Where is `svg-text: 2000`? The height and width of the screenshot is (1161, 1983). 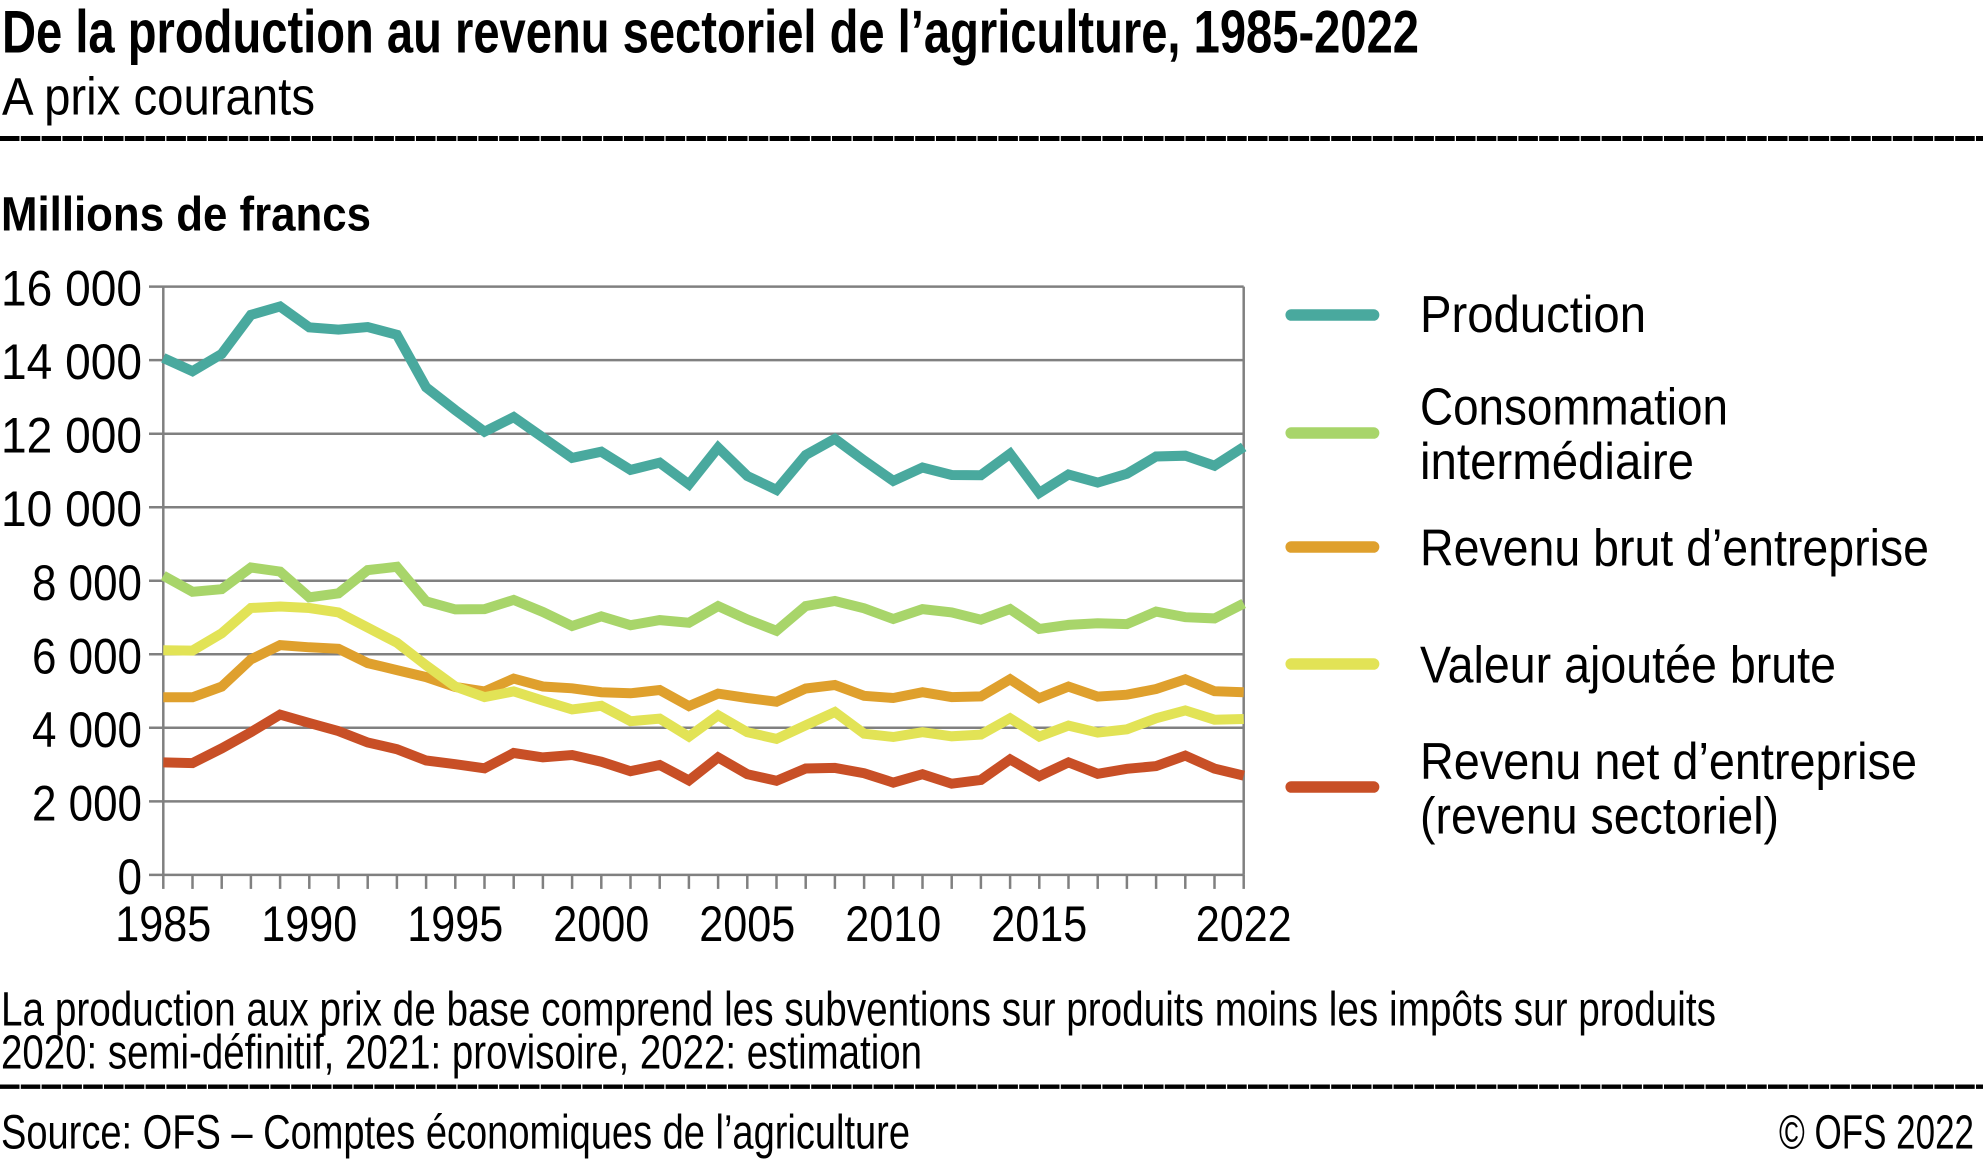
svg-text: 2000 is located at coordinates (601, 924).